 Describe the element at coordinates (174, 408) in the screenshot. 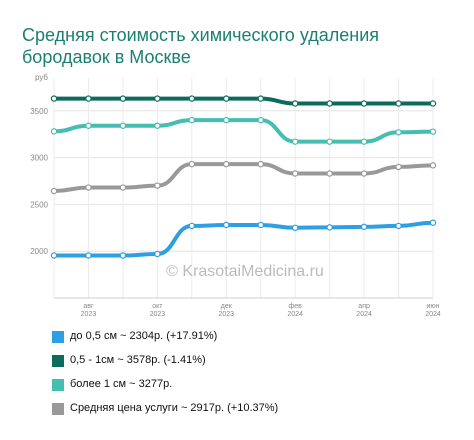

I see `legend-label: Средняя цена услуги ~ 2917р. (+10.37%)` at that location.